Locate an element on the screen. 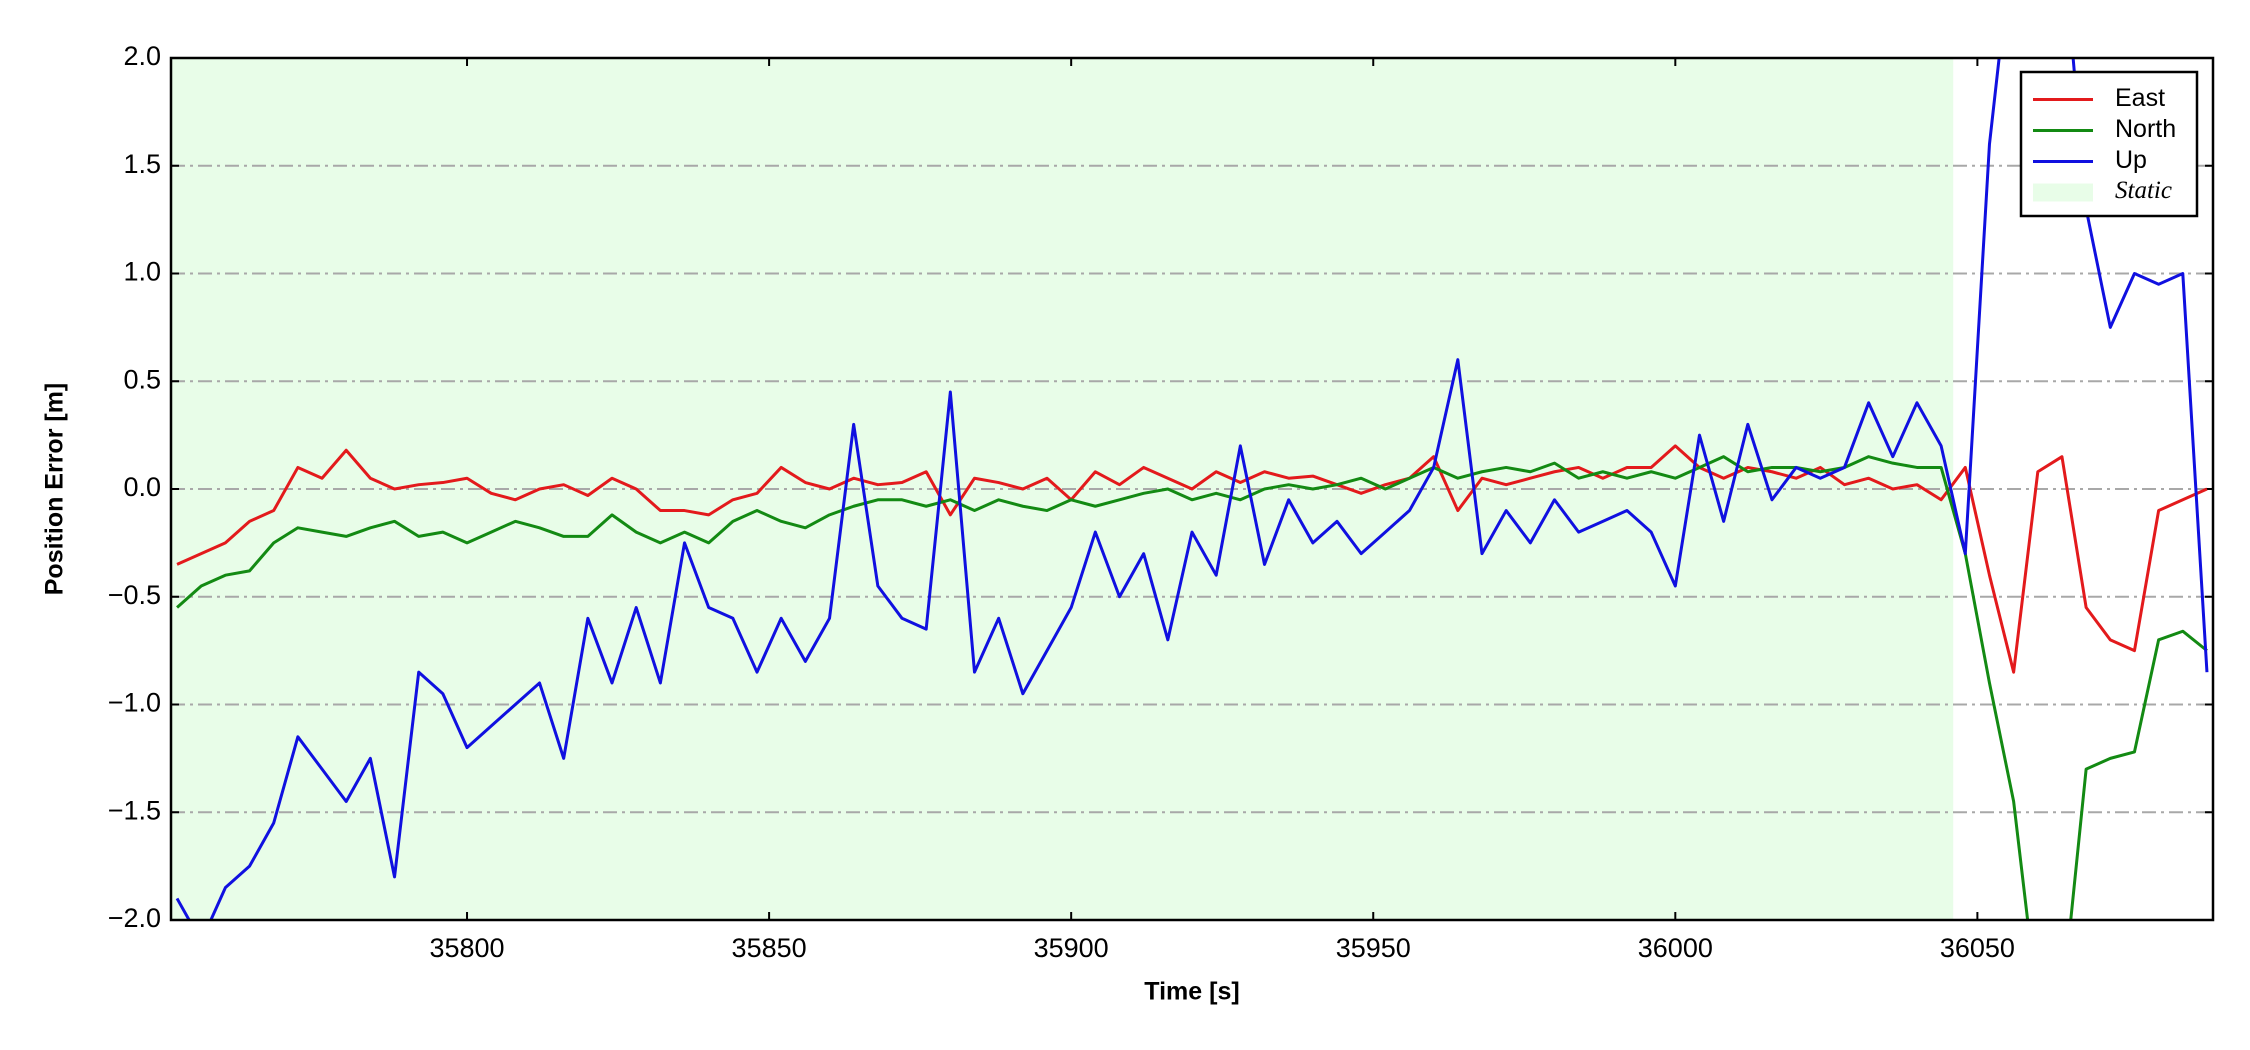  x-tick-label: 36050 is located at coordinates (1977, 948).